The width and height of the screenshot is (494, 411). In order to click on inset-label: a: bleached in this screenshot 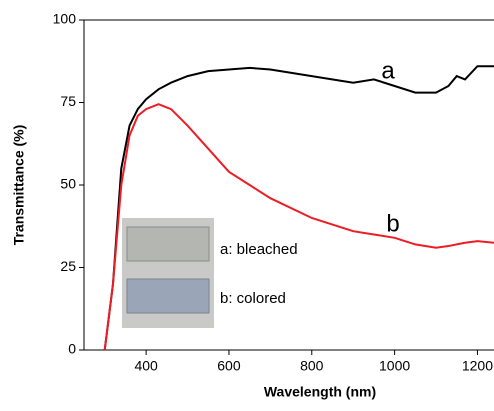, I will do `click(259, 249)`.